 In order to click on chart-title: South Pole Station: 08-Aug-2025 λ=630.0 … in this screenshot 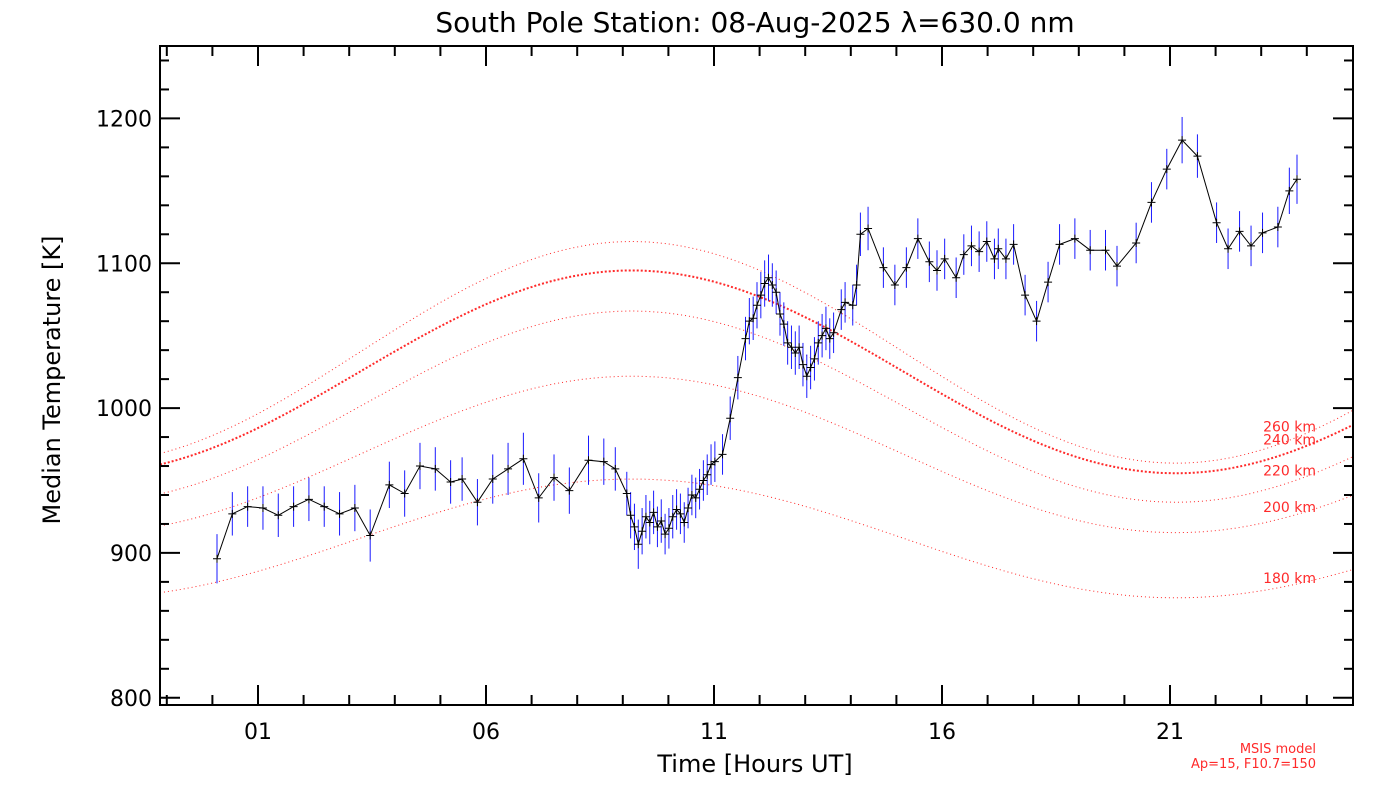, I will do `click(754, 22)`.